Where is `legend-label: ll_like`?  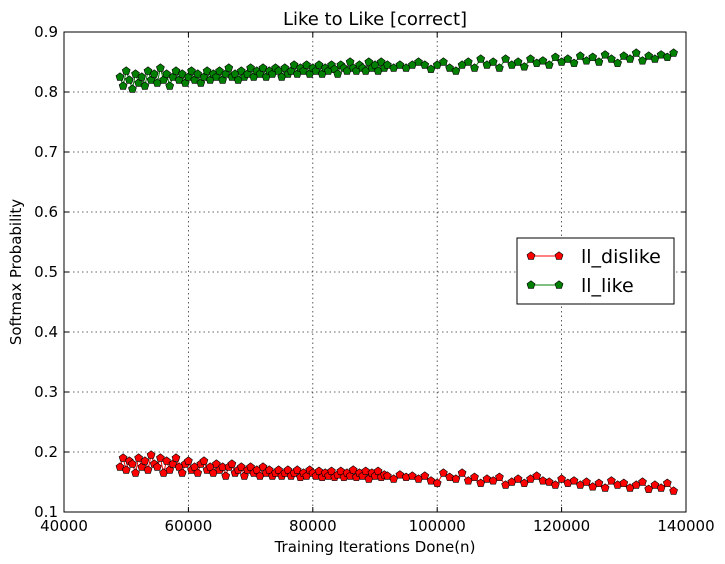
legend-label: ll_like is located at coordinates (607, 286).